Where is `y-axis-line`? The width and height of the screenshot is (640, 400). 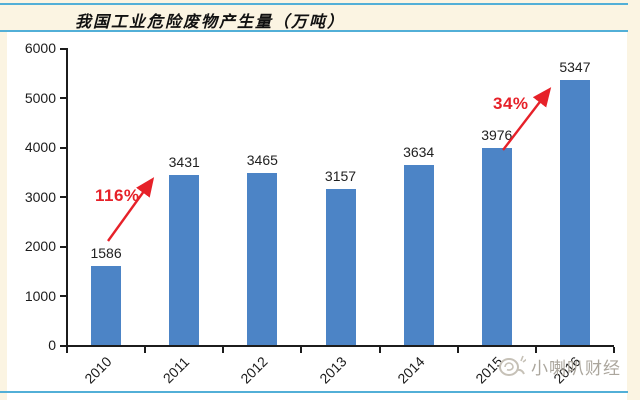 y-axis-line is located at coordinates (67, 197).